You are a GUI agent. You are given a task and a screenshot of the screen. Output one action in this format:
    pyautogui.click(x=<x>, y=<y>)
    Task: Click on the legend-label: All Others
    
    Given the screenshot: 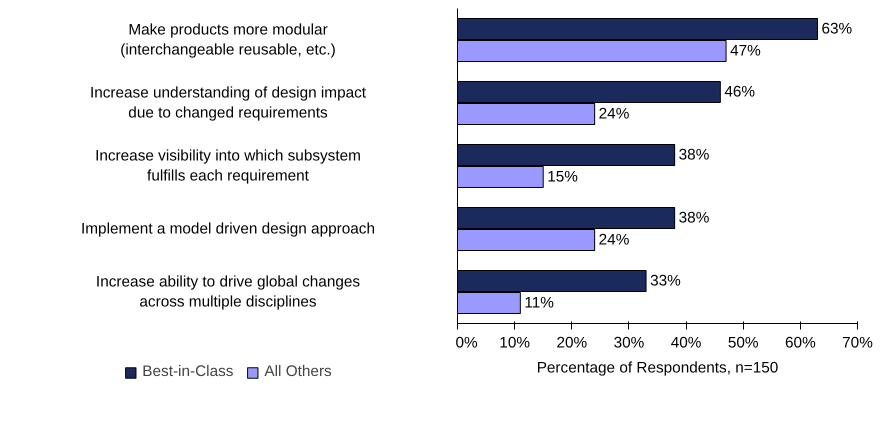 What is the action you would take?
    pyautogui.click(x=298, y=372)
    